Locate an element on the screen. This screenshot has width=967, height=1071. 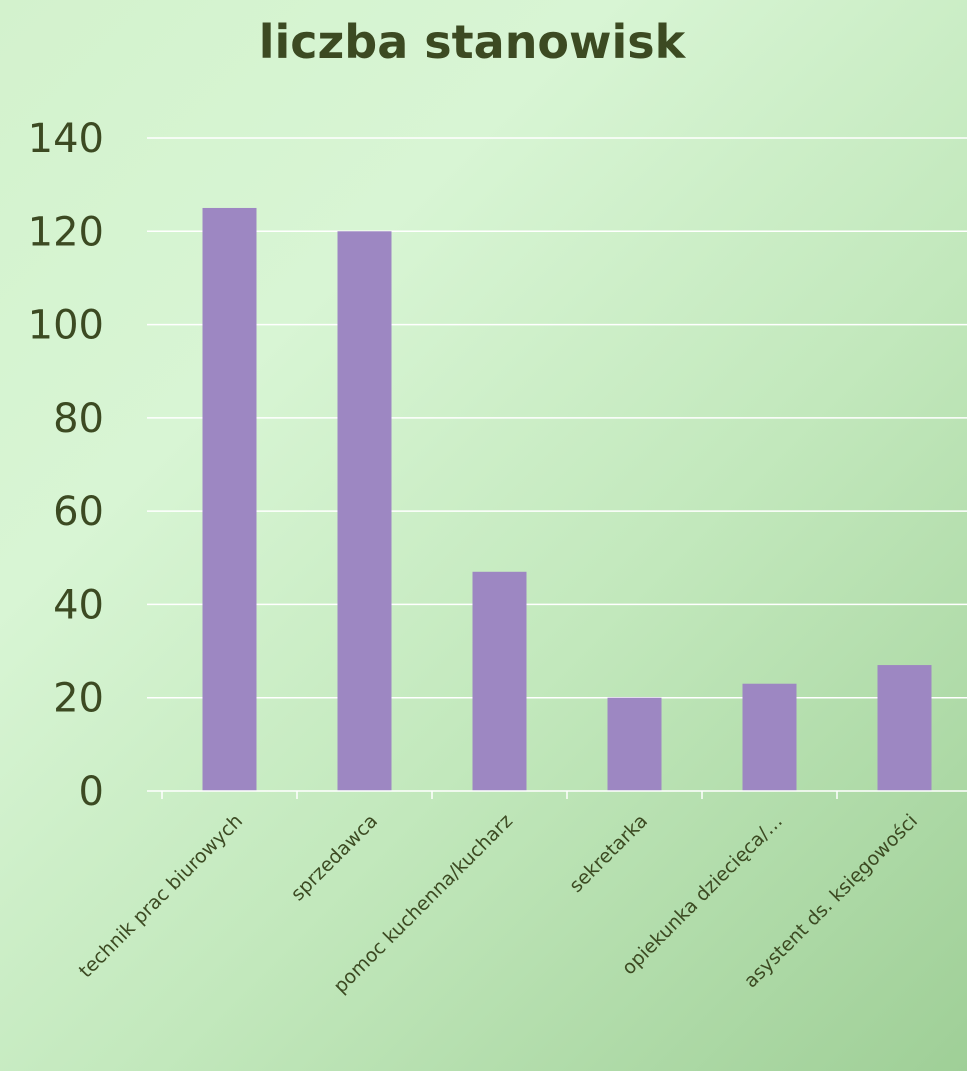
y-tick-label: 0 is located at coordinates (91, 792).